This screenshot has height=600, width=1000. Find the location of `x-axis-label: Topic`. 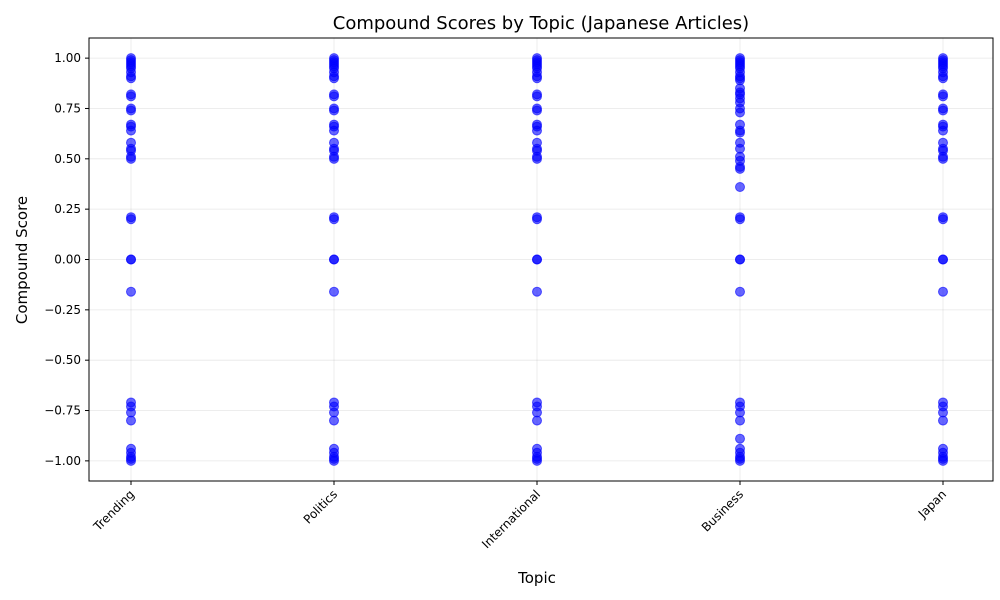

x-axis-label: Topic is located at coordinates (536, 578).